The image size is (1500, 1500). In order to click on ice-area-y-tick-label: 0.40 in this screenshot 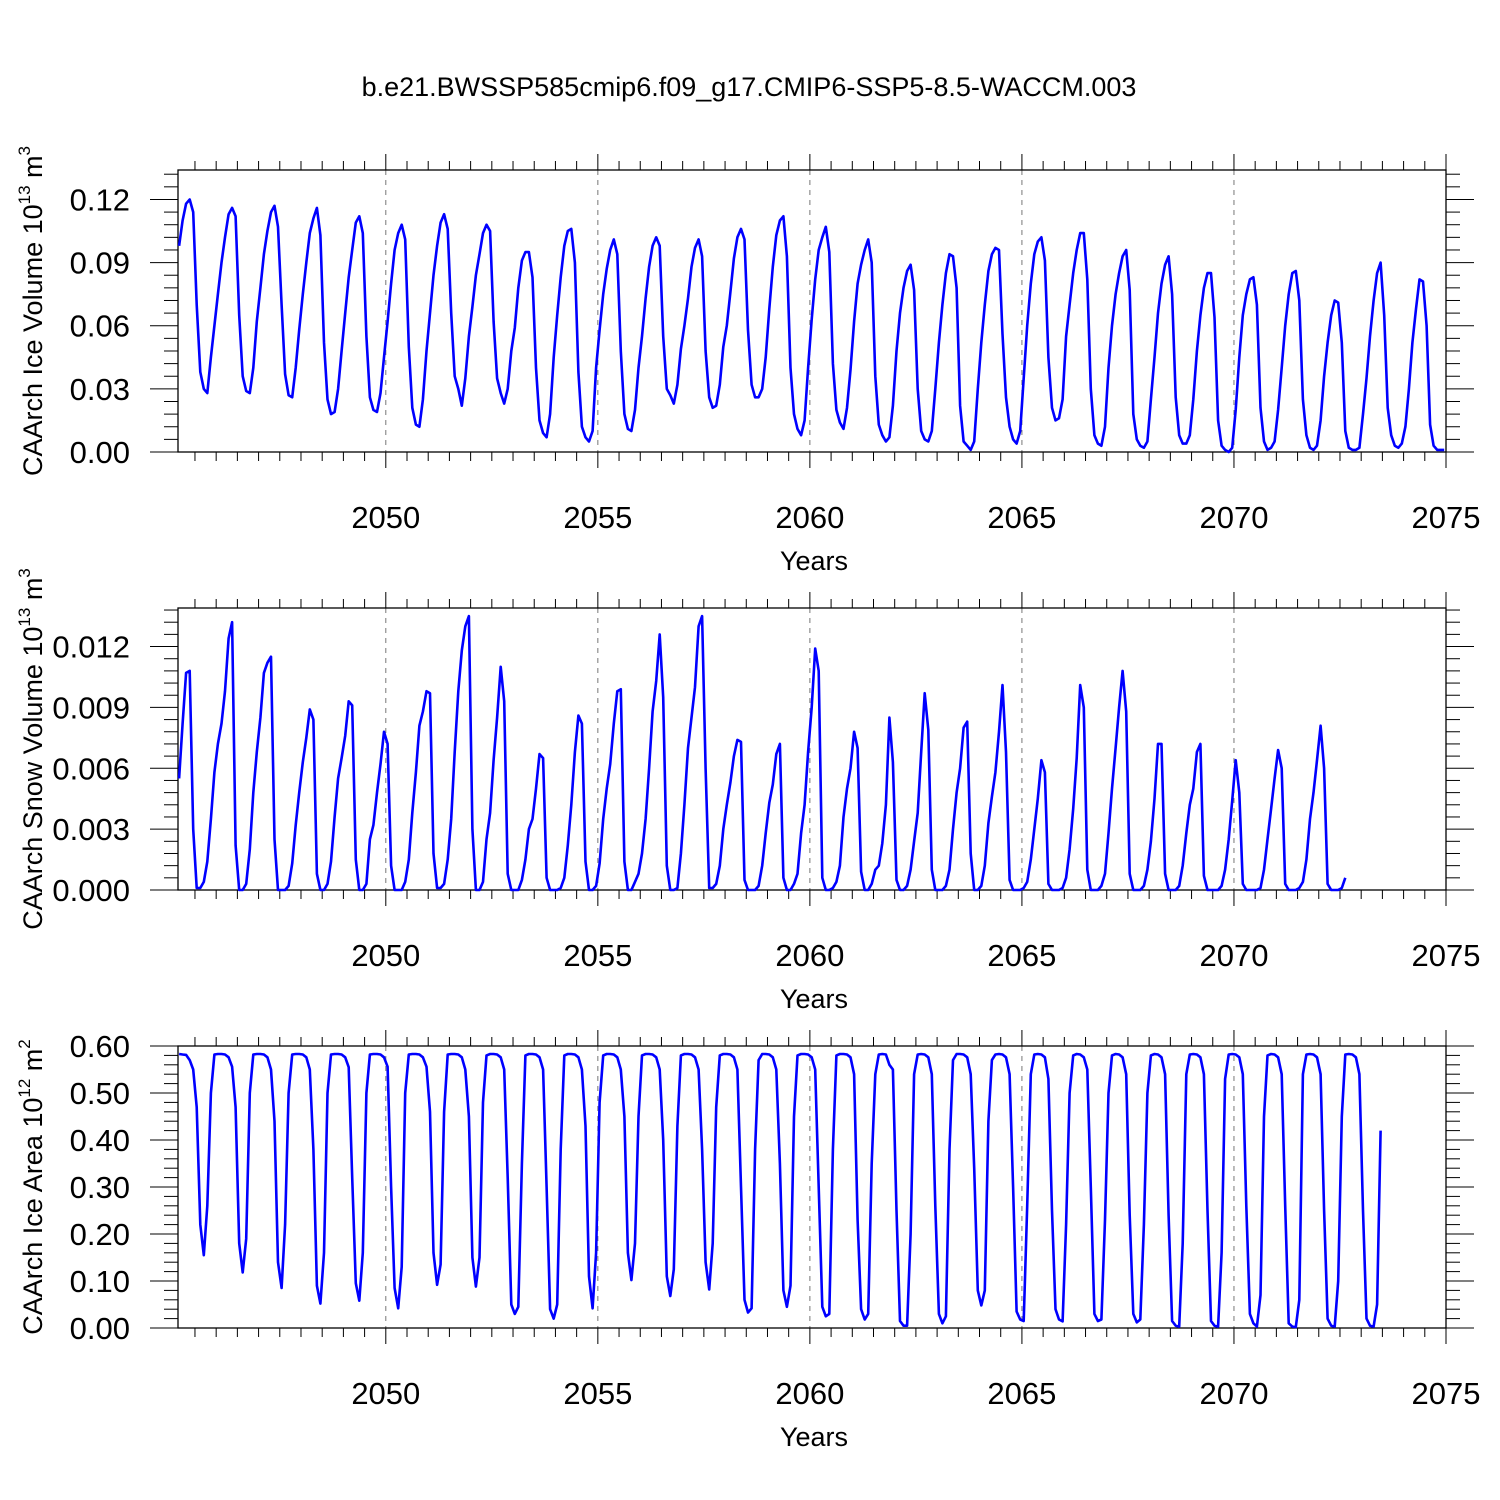, I will do `click(100, 1140)`.